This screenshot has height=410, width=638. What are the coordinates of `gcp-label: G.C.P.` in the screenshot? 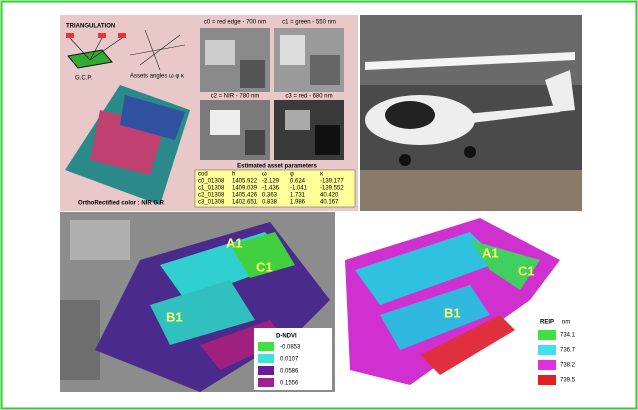 It's located at (84, 79).